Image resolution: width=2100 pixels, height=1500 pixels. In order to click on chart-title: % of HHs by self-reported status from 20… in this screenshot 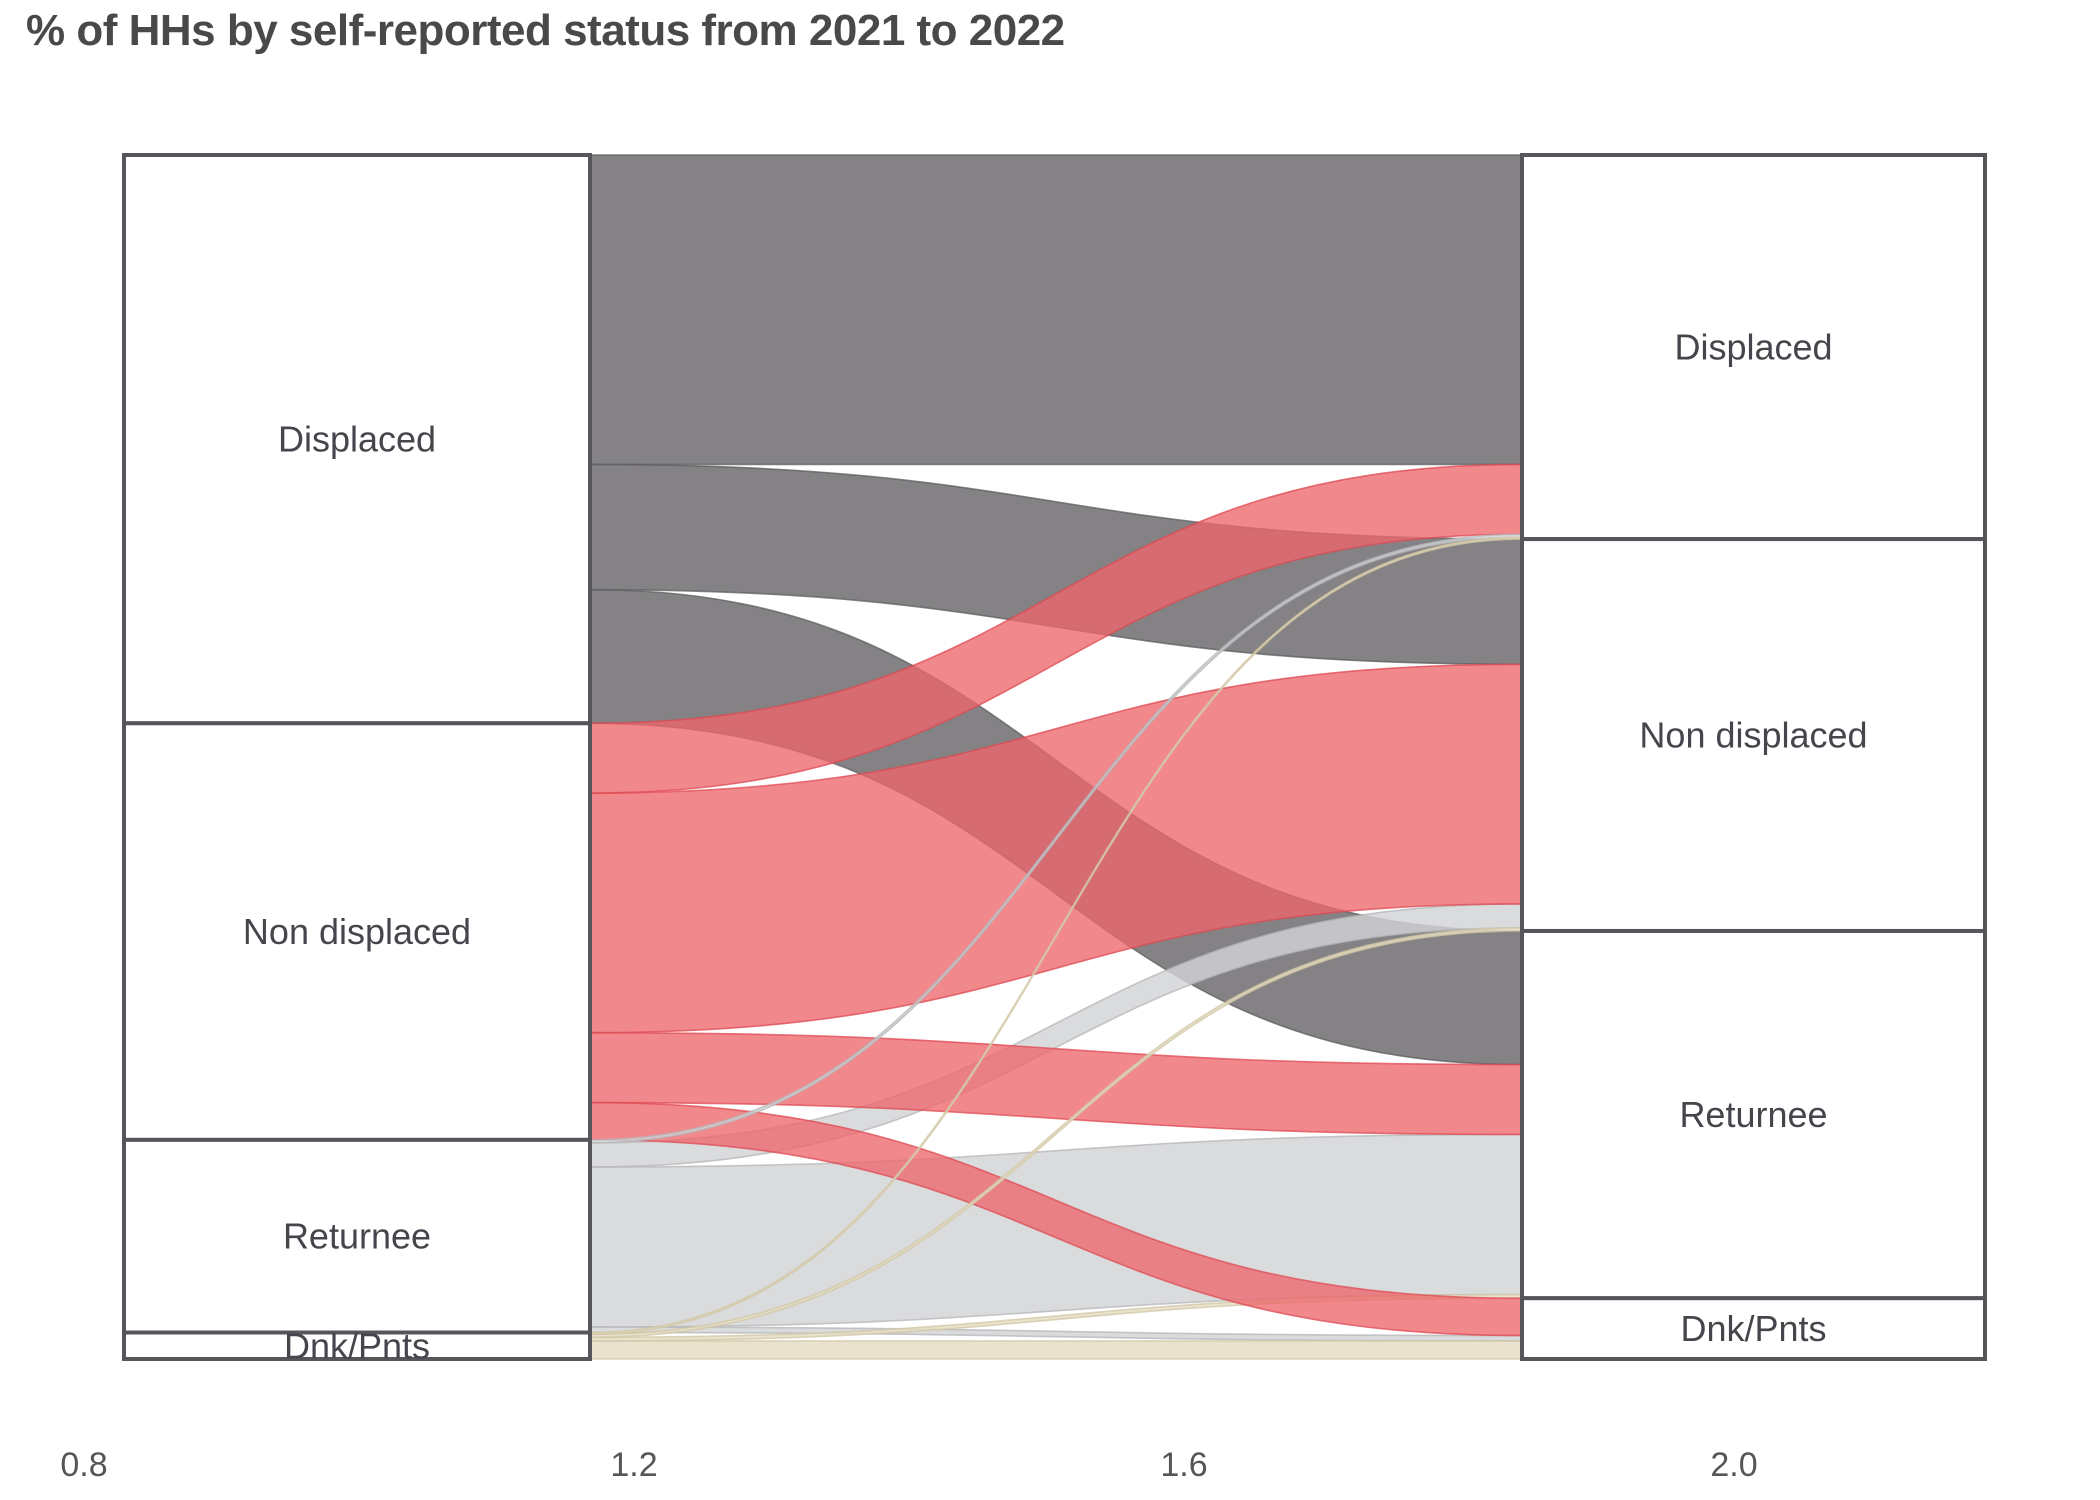, I will do `click(545, 30)`.